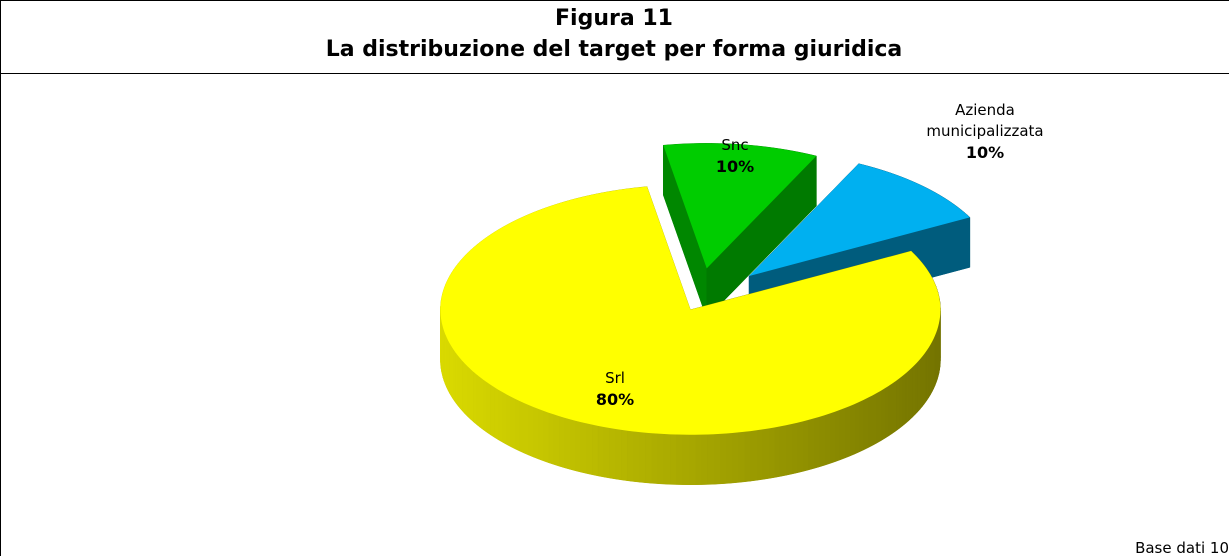 The image size is (1229, 556). I want to click on footnote: Base dati 10, so click(1182, 547).